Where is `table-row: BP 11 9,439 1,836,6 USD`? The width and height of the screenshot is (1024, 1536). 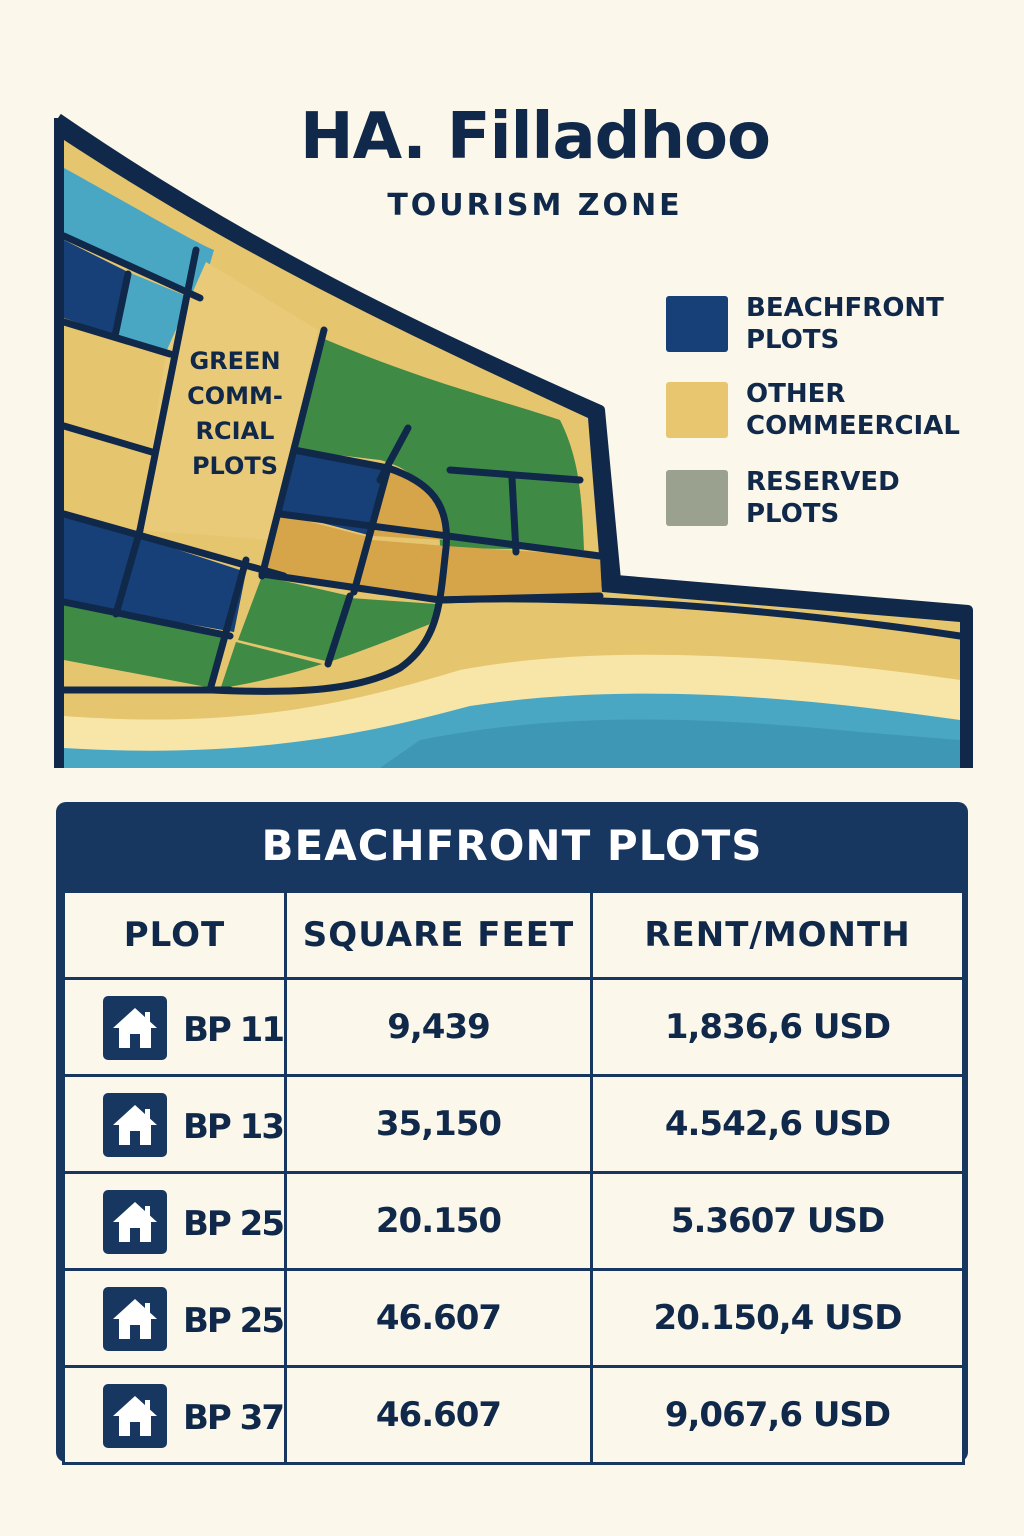
table-row: BP 11 9,439 1,836,6 USD is located at coordinates (513, 1027).